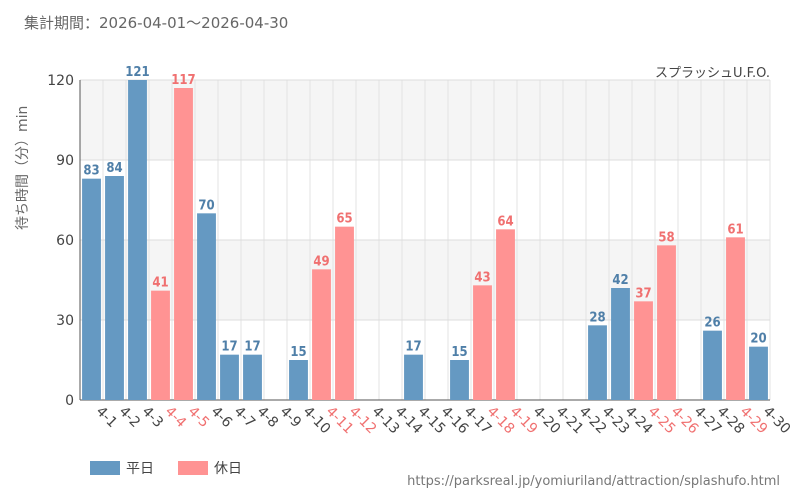 The height and width of the screenshot is (500, 800). Describe the element at coordinates (122, 468) in the screenshot. I see `legend-item-weekday: 平日` at that location.